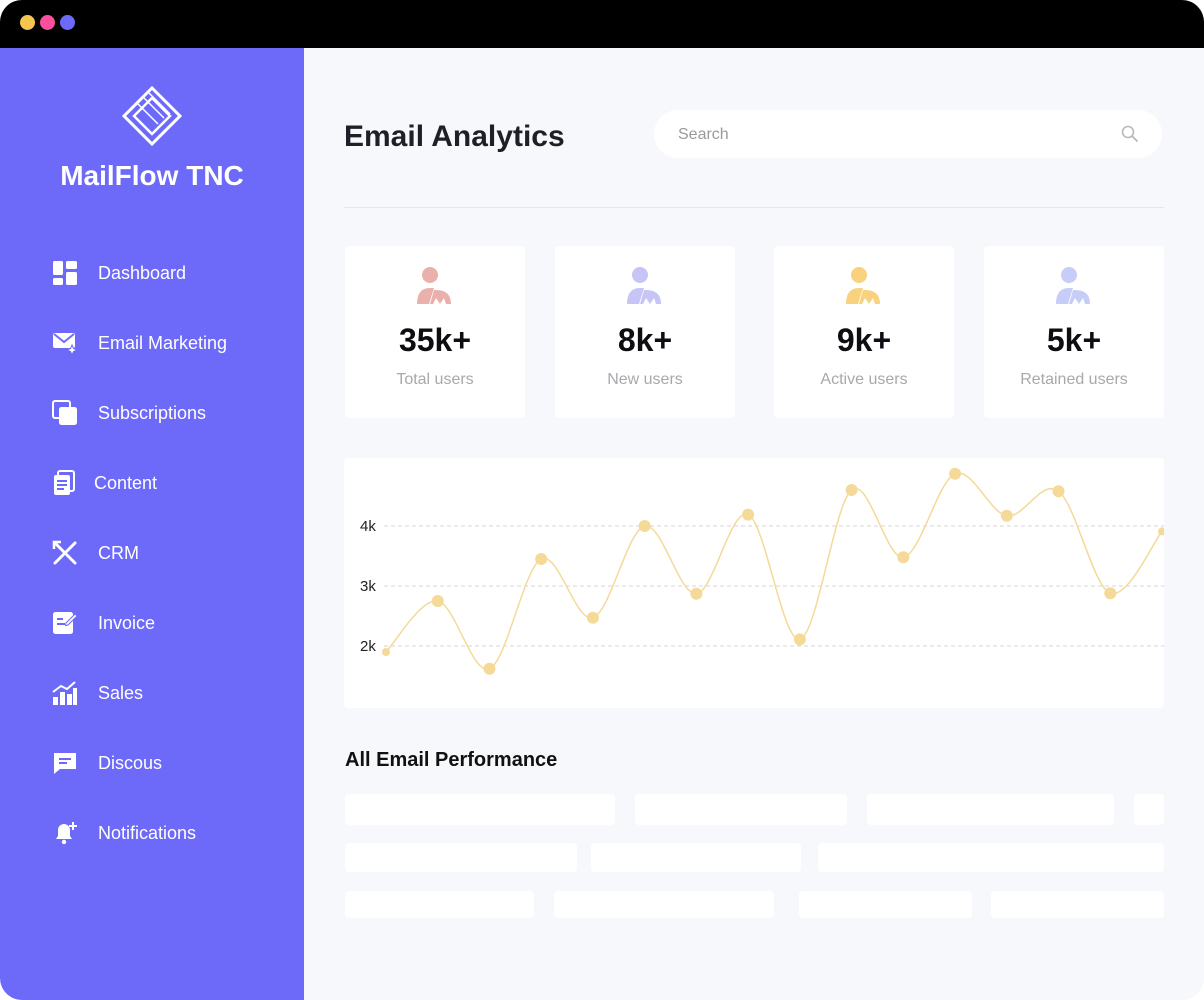 The width and height of the screenshot is (1204, 1000). Describe the element at coordinates (47, 22) in the screenshot. I see `window-maximize-dot` at that location.